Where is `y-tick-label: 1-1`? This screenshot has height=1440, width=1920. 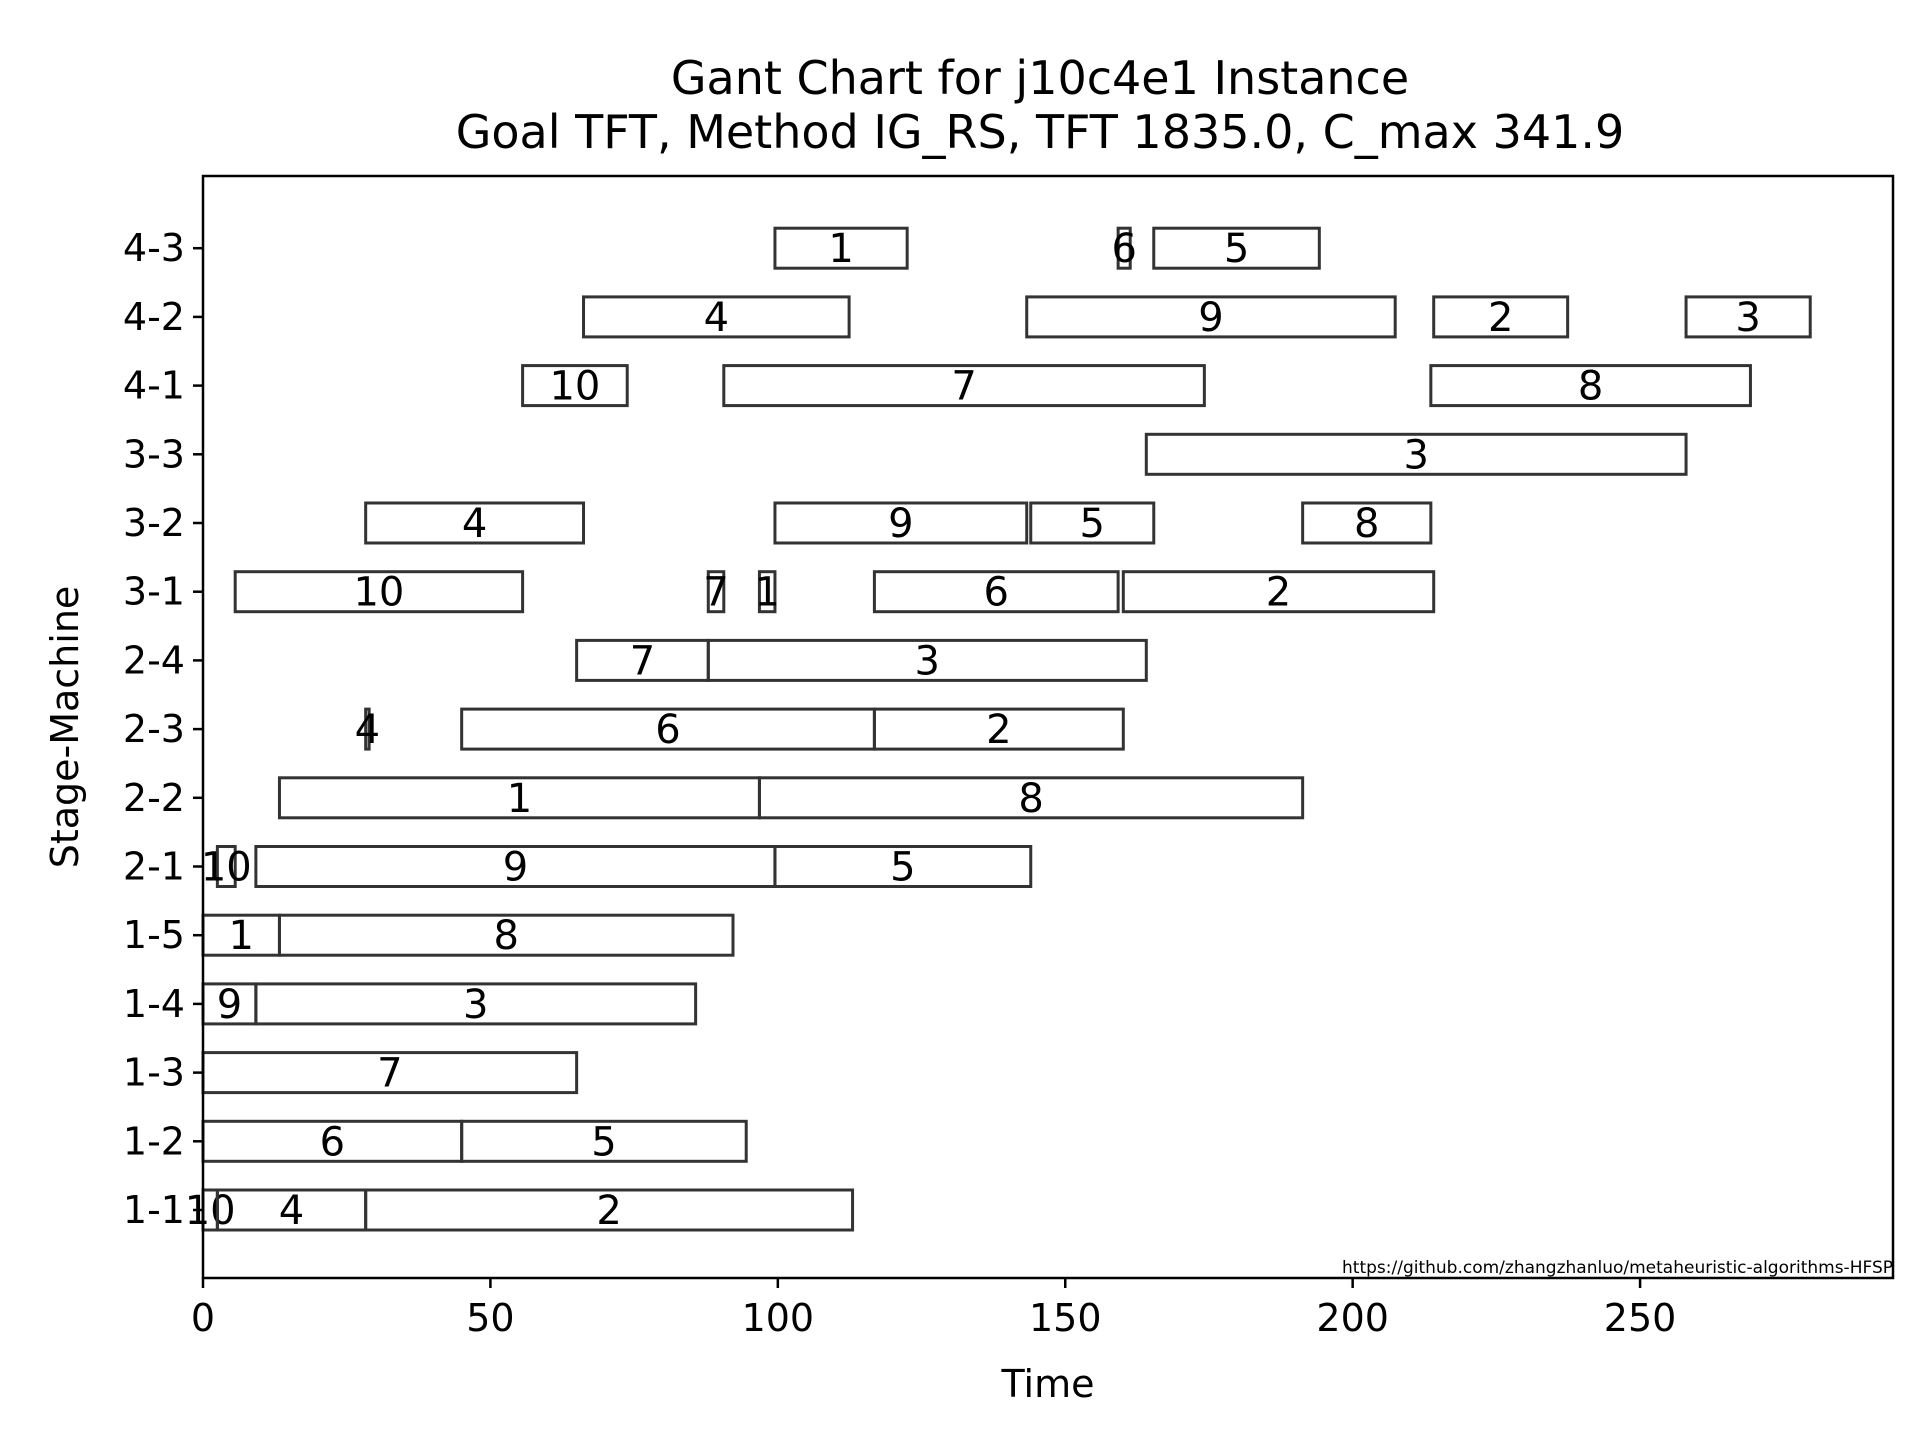
y-tick-label: 1-1 is located at coordinates (154, 1210).